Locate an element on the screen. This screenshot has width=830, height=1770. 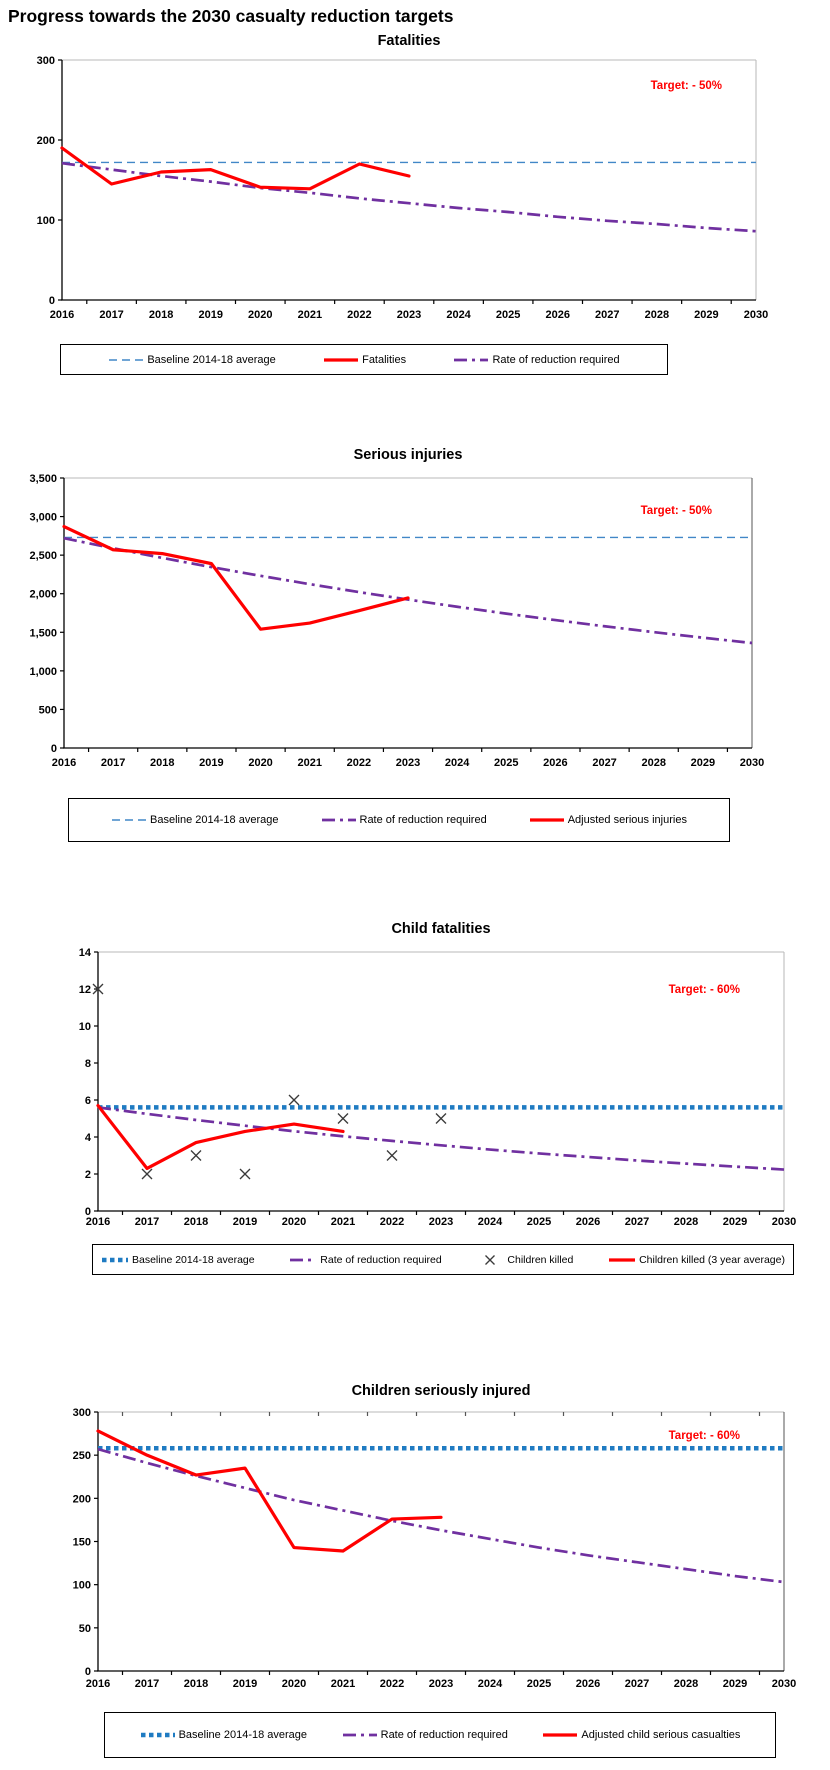
x-marker-icon is located at coordinates (490, 1260).